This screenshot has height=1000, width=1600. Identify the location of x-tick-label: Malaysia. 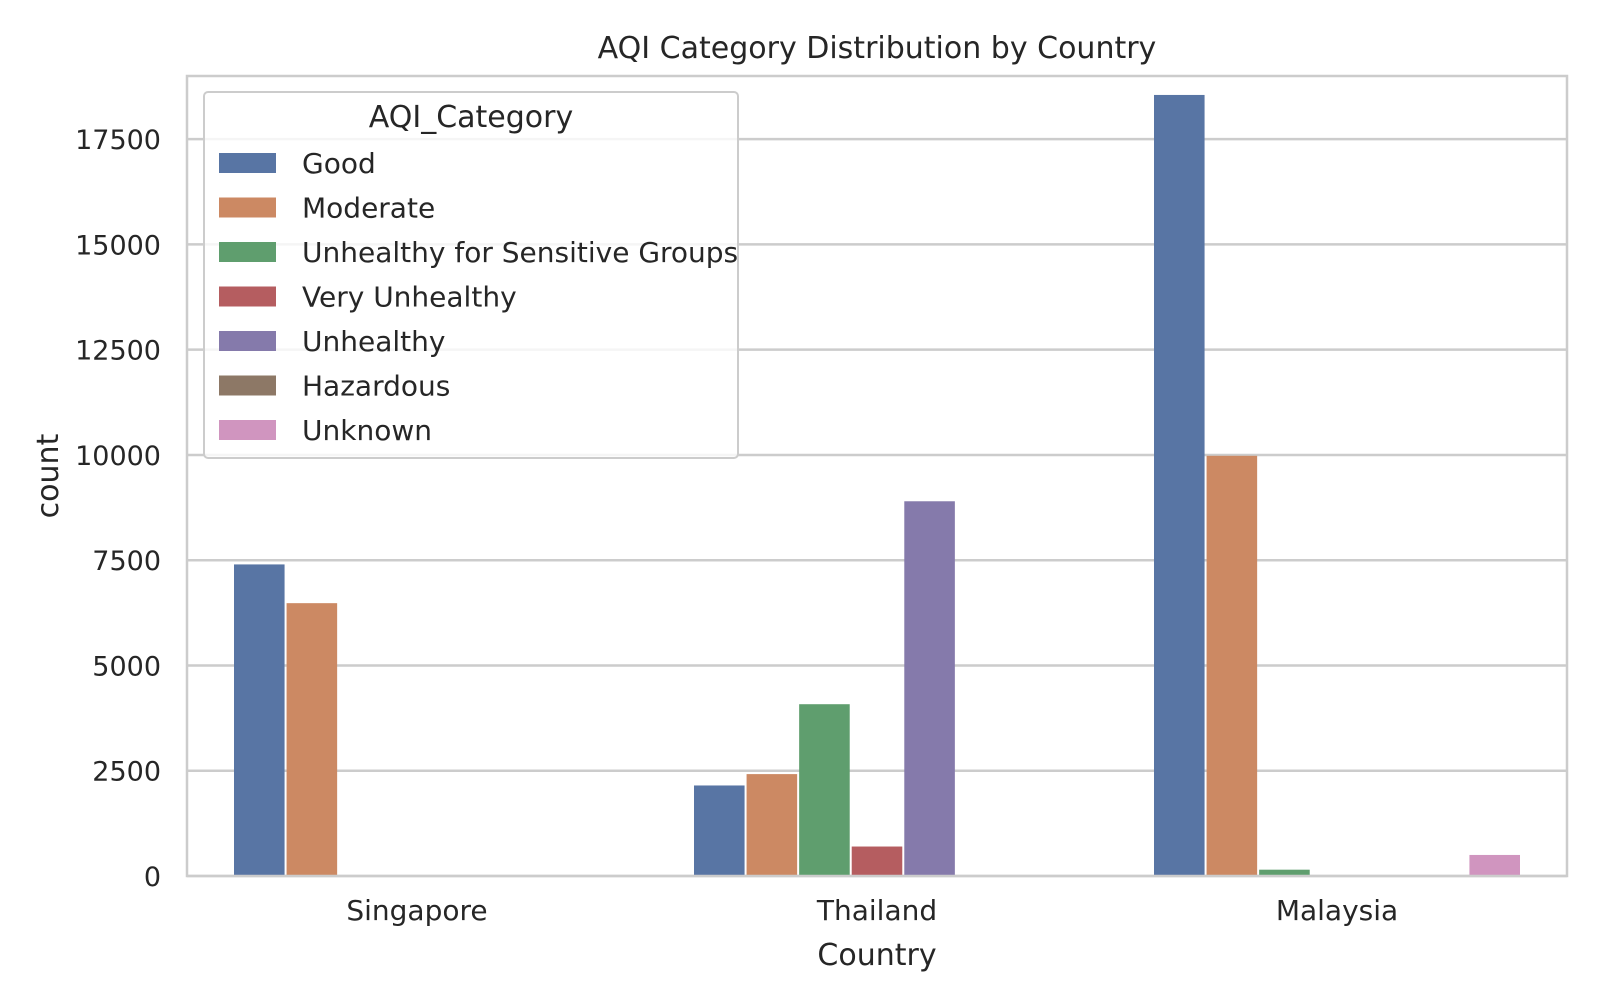
(1337, 910).